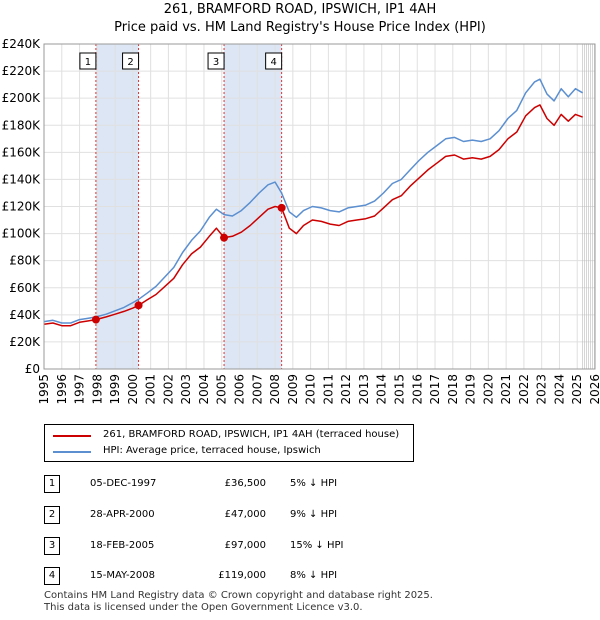  I want to click on legend-hpi-swatch, so click(72, 452).